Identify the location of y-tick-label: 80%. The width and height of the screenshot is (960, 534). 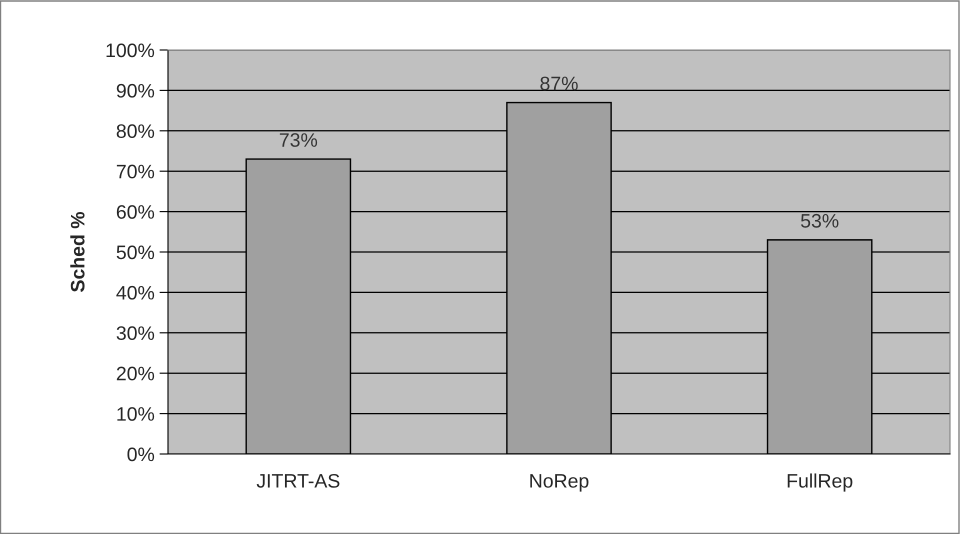
(135, 131).